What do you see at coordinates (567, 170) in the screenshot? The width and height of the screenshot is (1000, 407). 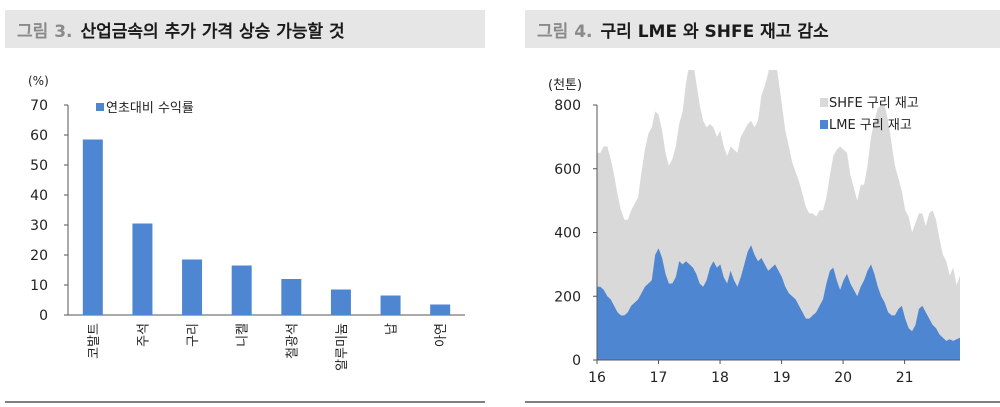 I see `figure4-y-tick-label: 600` at bounding box center [567, 170].